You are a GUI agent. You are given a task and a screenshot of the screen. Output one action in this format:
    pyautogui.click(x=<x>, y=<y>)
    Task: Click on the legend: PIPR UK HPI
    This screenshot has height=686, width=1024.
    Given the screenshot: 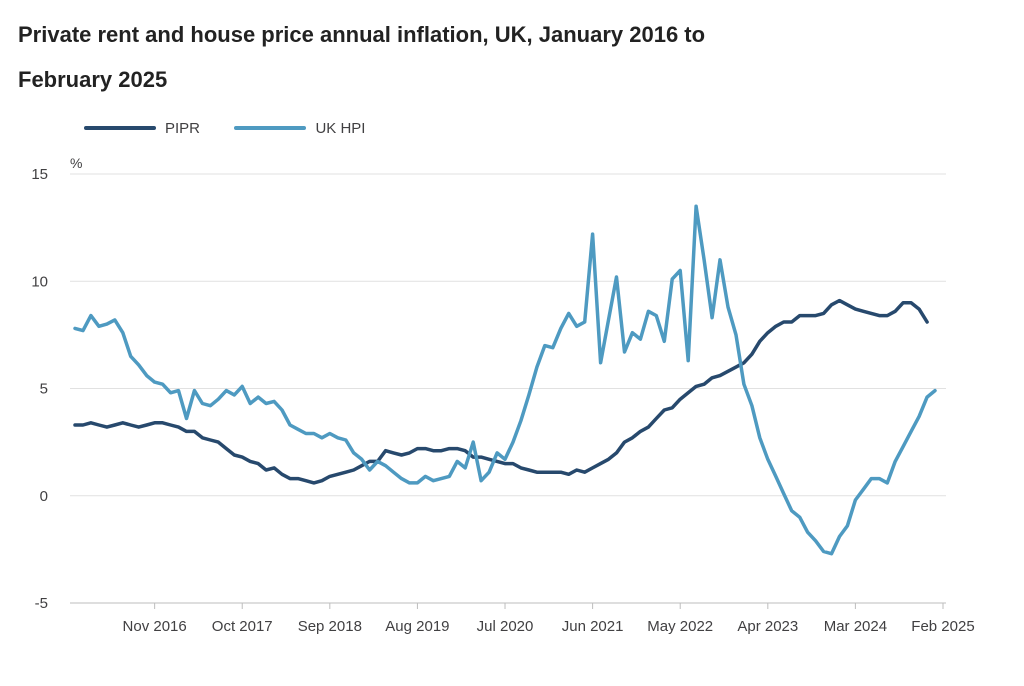 What is the action you would take?
    pyautogui.click(x=239, y=127)
    